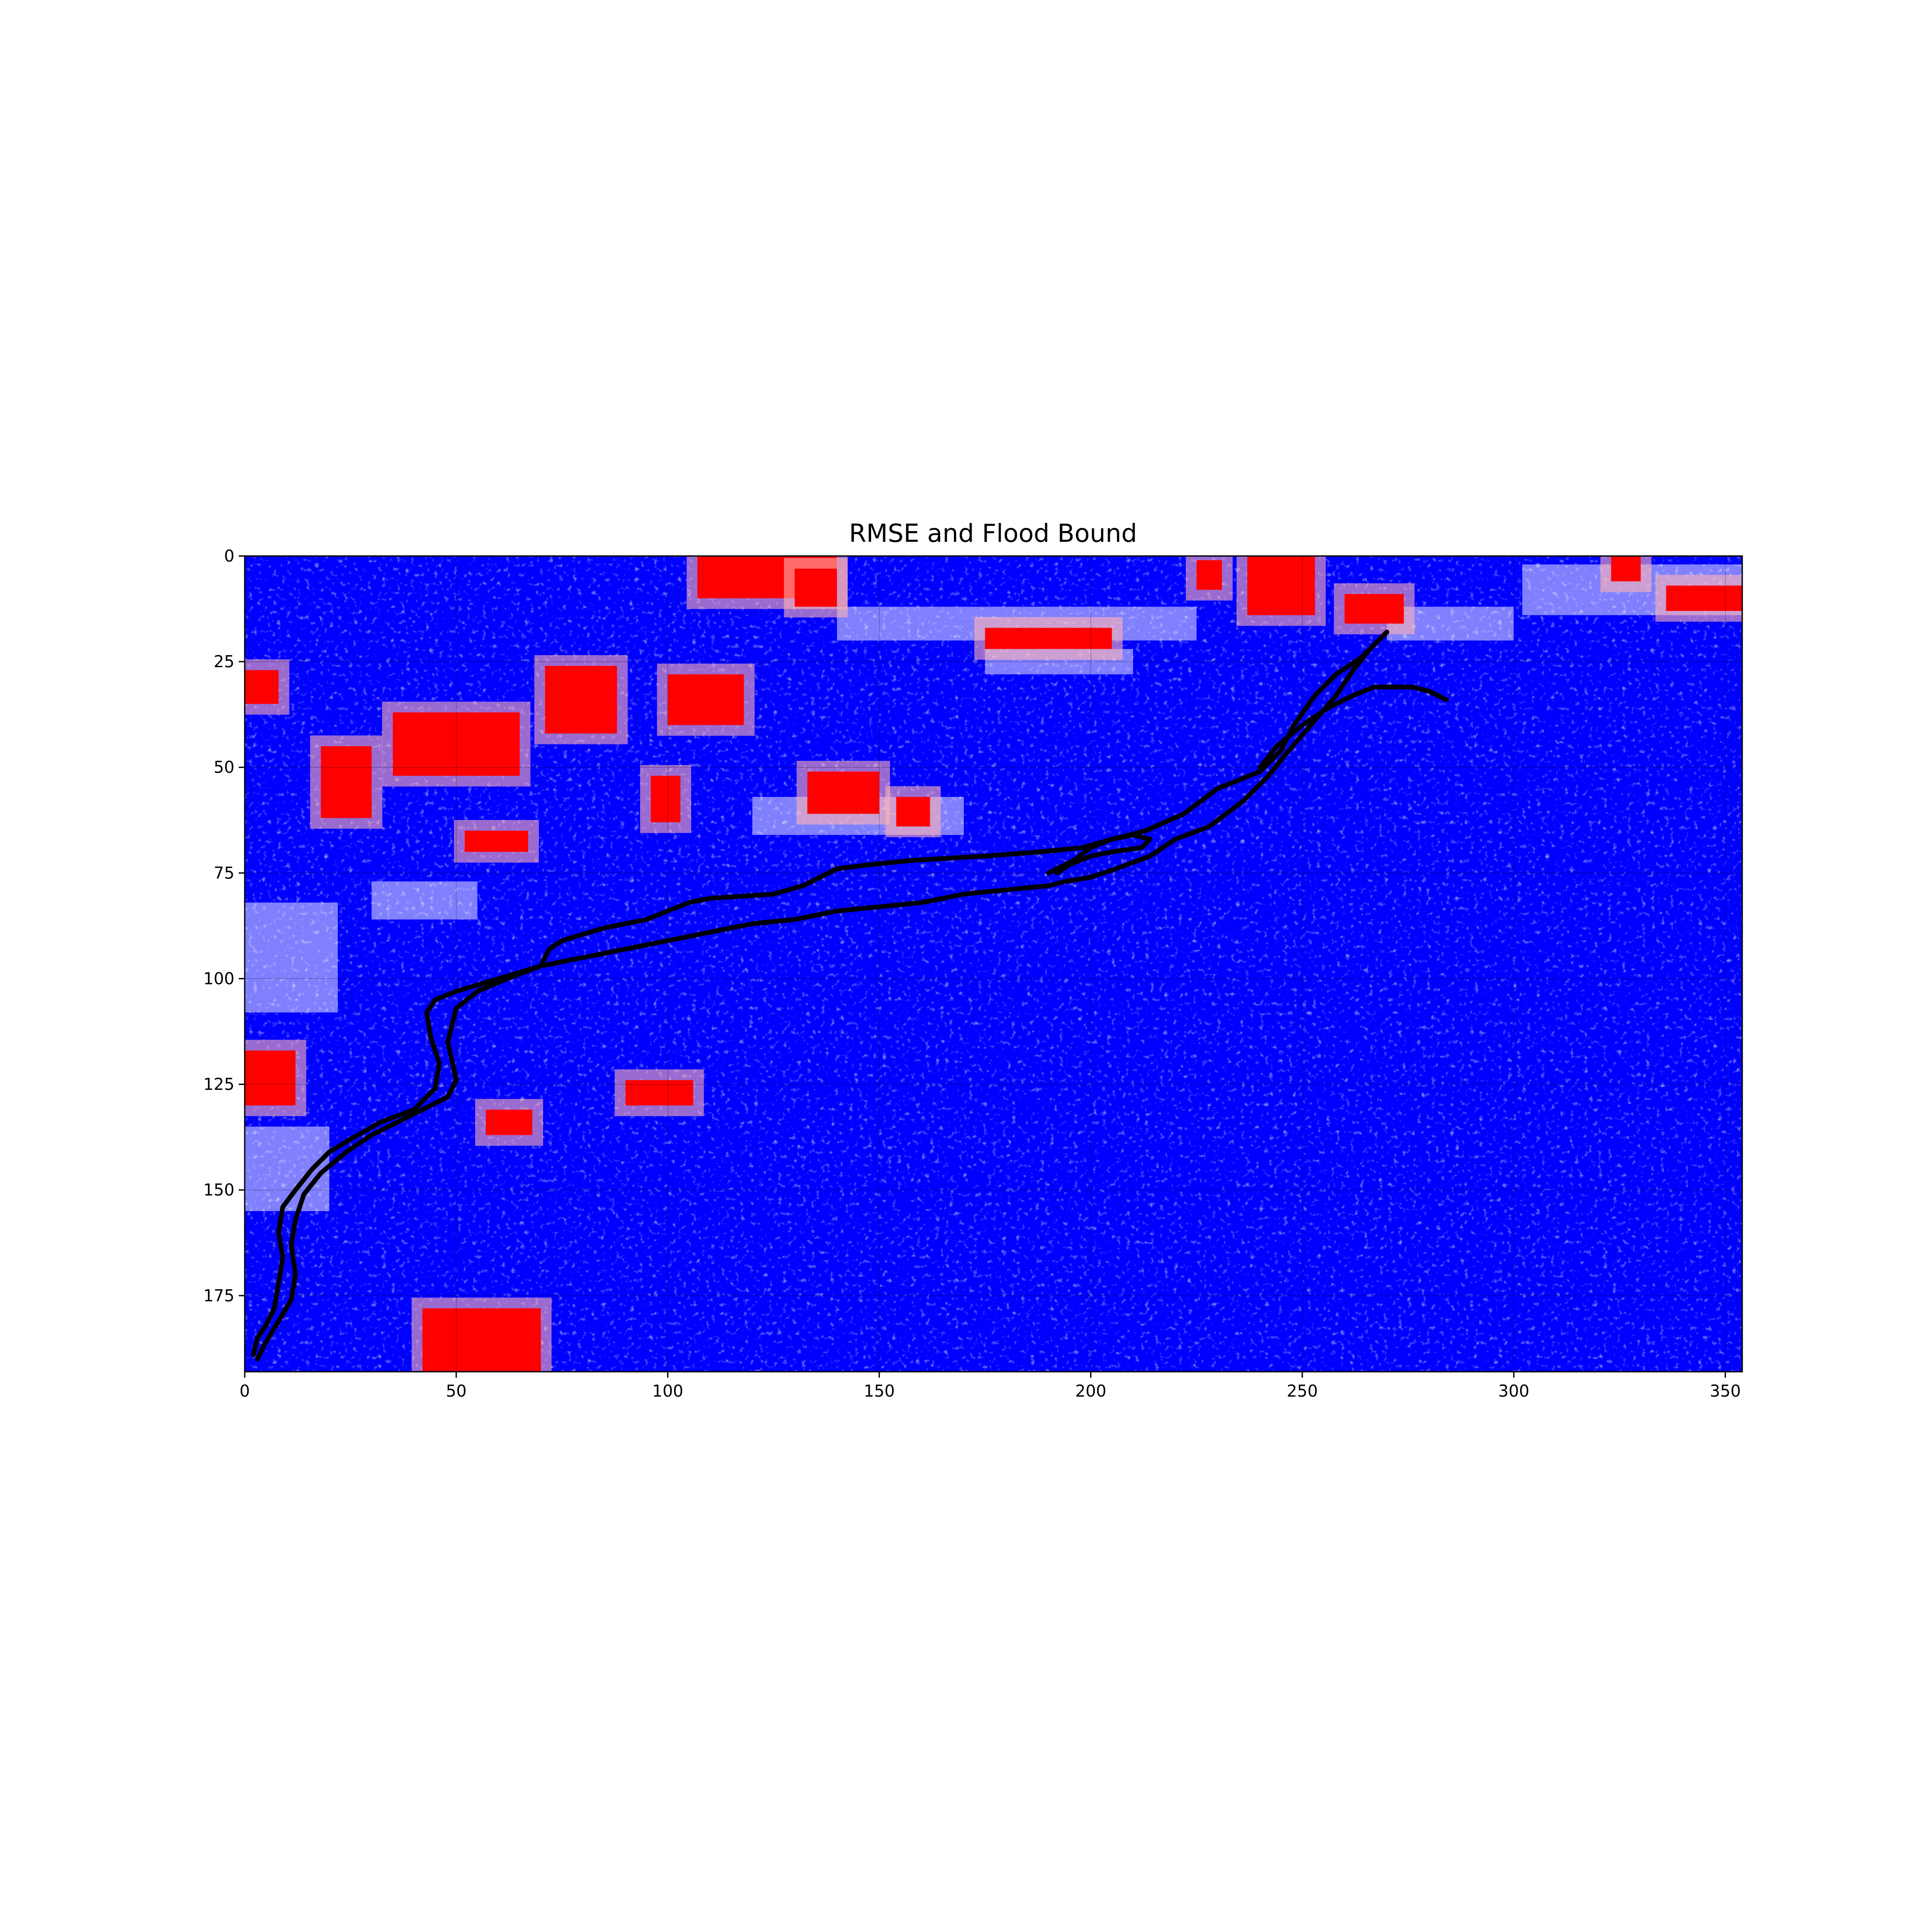 Image resolution: width=1932 pixels, height=1932 pixels. I want to click on x-tick-label: 200, so click(1090, 1391).